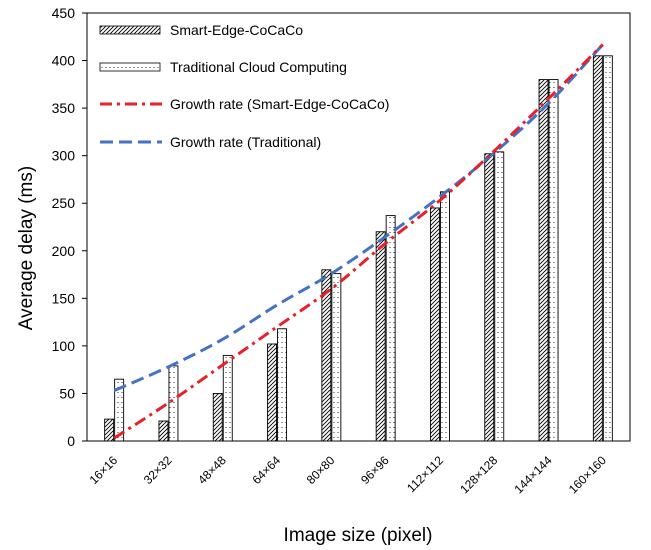 The image size is (651, 550). What do you see at coordinates (587, 474) in the screenshot?
I see `x-tick-label: 160×160` at bounding box center [587, 474].